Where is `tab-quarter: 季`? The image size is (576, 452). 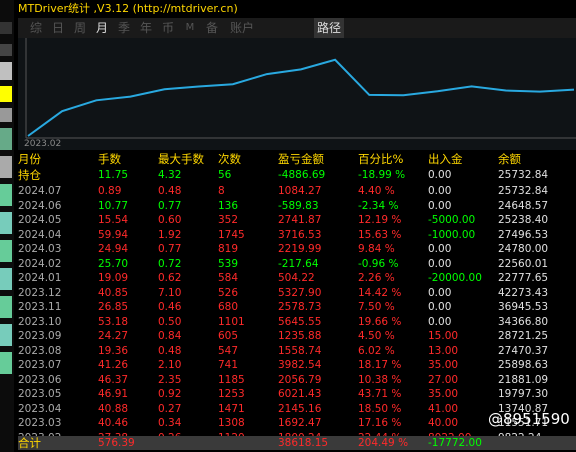 tab-quarter: 季 is located at coordinates (123, 28).